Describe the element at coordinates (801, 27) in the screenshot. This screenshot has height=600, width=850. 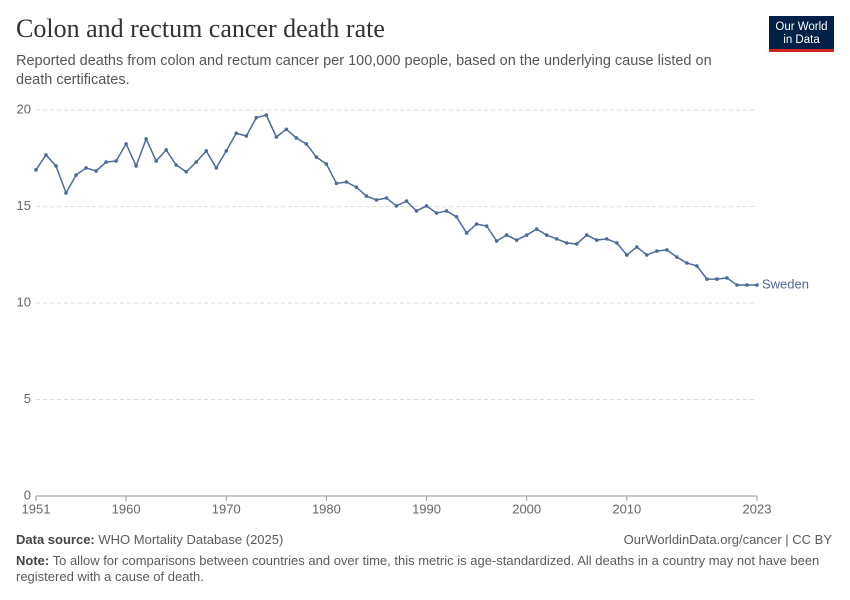
I see `logo-text: Our World` at that location.